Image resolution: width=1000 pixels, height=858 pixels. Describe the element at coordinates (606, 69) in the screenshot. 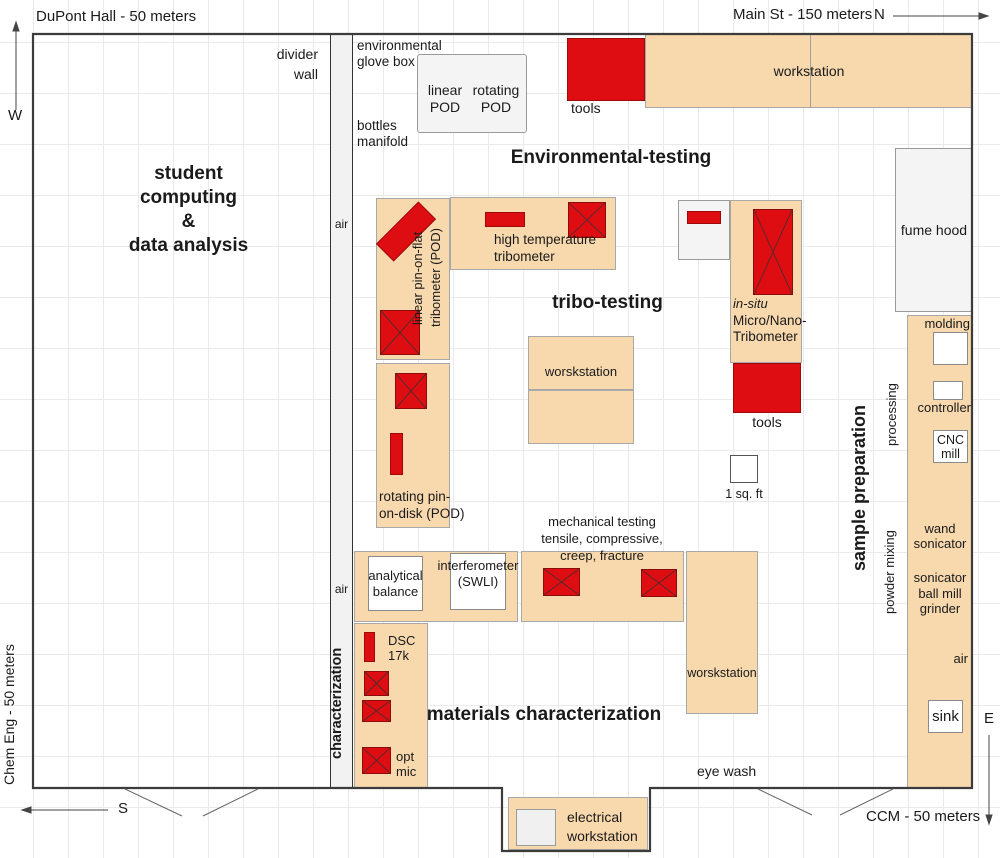

I see `tools-bench-top` at that location.